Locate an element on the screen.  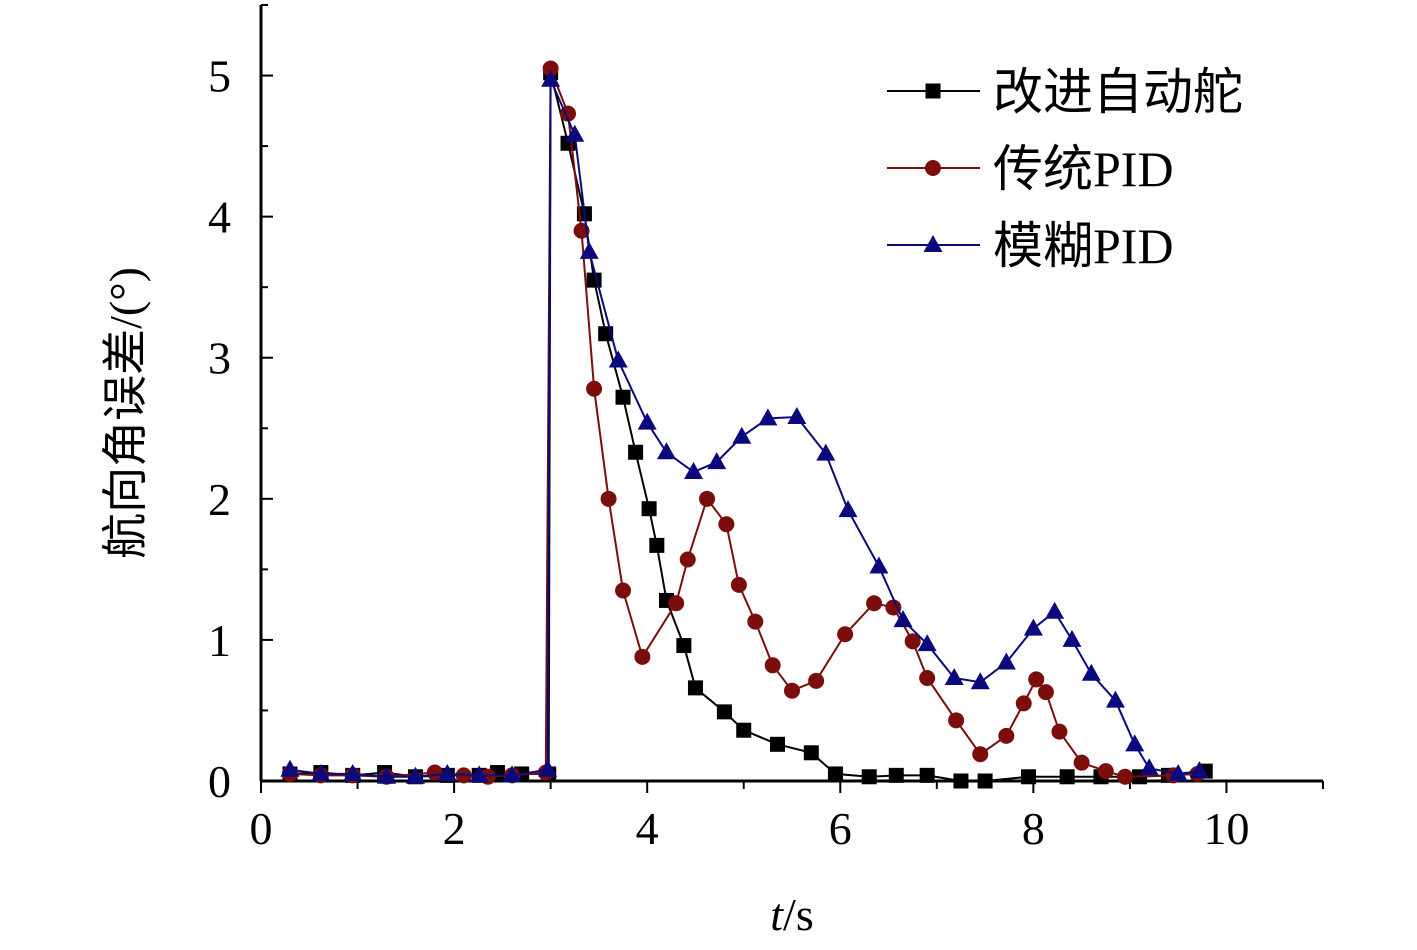
x-axis-title: t/s is located at coordinates (791, 914).